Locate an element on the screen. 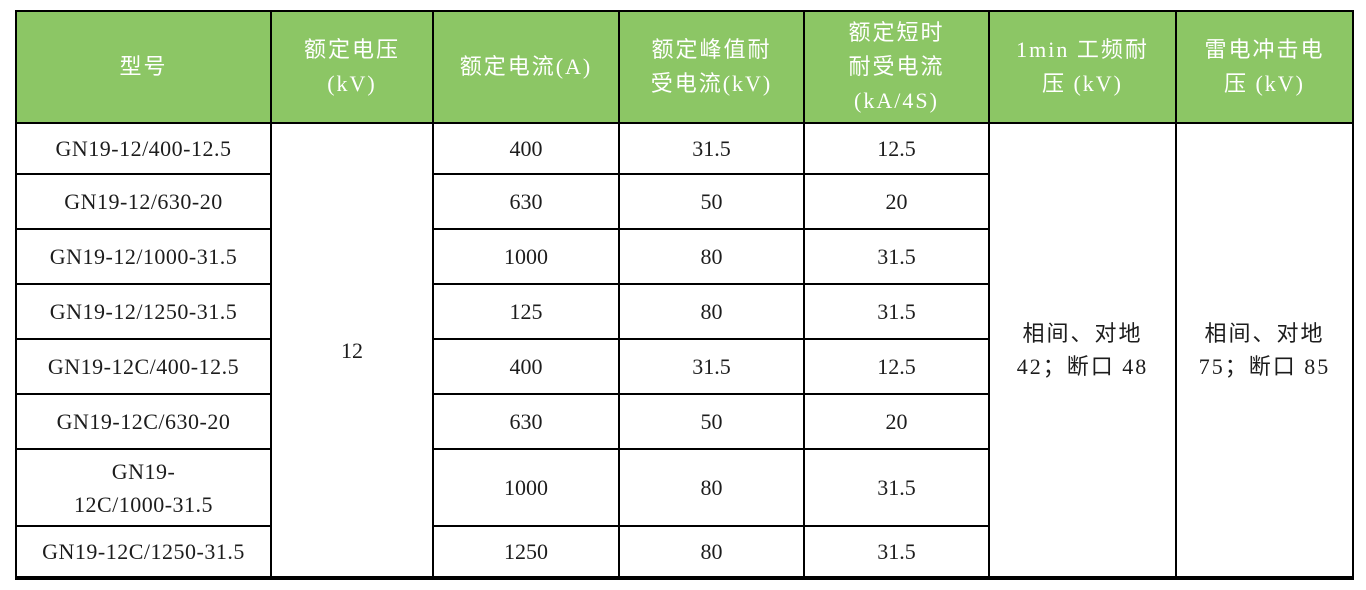  power-freq-merged-cell: 相间、对地 42；断口 48 is located at coordinates (1082, 350).